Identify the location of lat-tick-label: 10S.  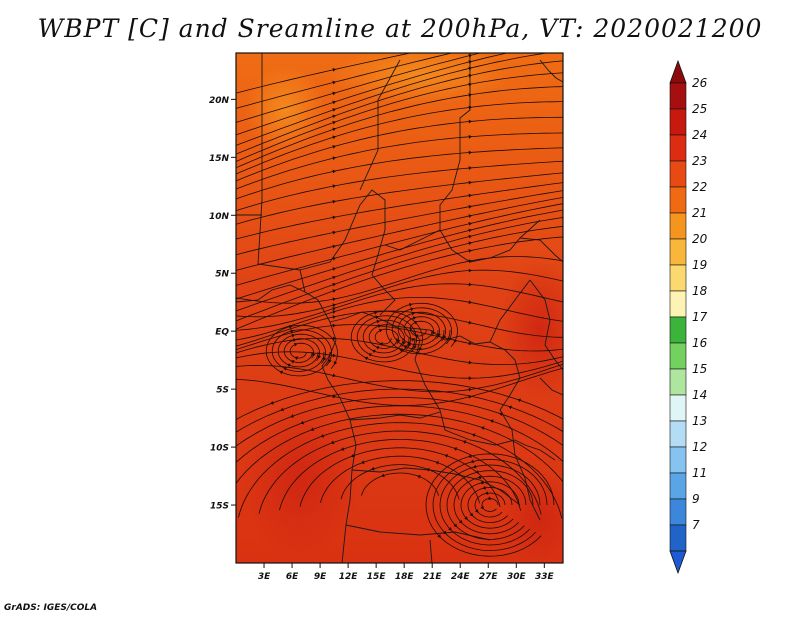
(219, 449).